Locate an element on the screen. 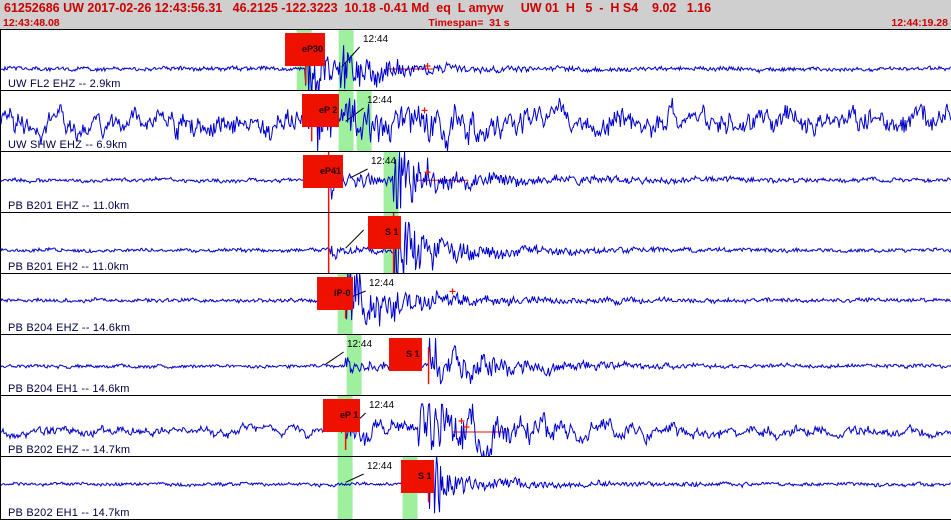 This screenshot has width=951, height=520. phase-pick-flag: eP 2 is located at coordinates (321, 110).